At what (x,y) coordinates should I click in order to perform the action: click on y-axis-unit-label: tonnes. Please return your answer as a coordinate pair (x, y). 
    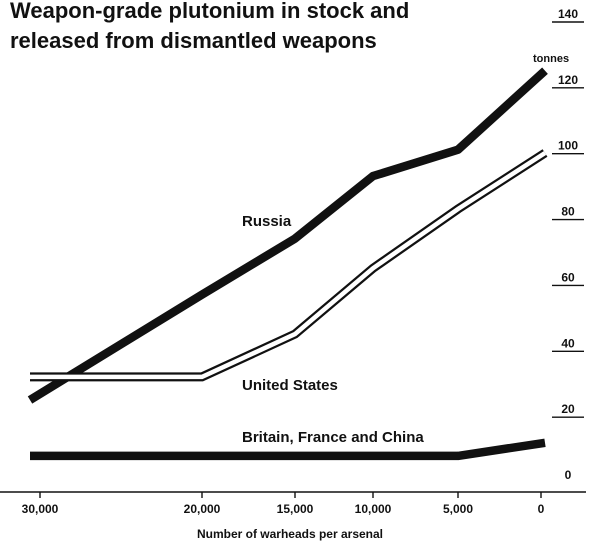
    Looking at the image, I should click on (551, 59).